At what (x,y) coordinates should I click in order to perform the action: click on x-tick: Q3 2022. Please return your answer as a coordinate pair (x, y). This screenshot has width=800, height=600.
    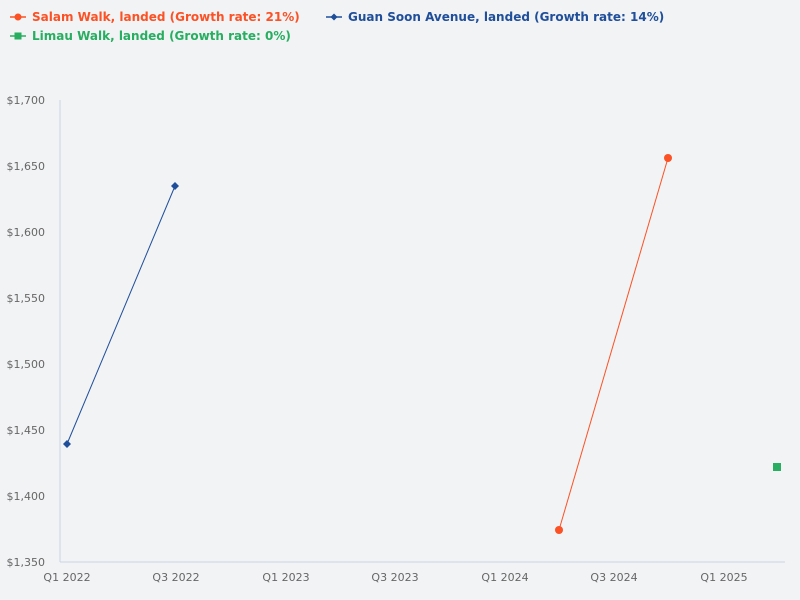
    Looking at the image, I should click on (175, 577).